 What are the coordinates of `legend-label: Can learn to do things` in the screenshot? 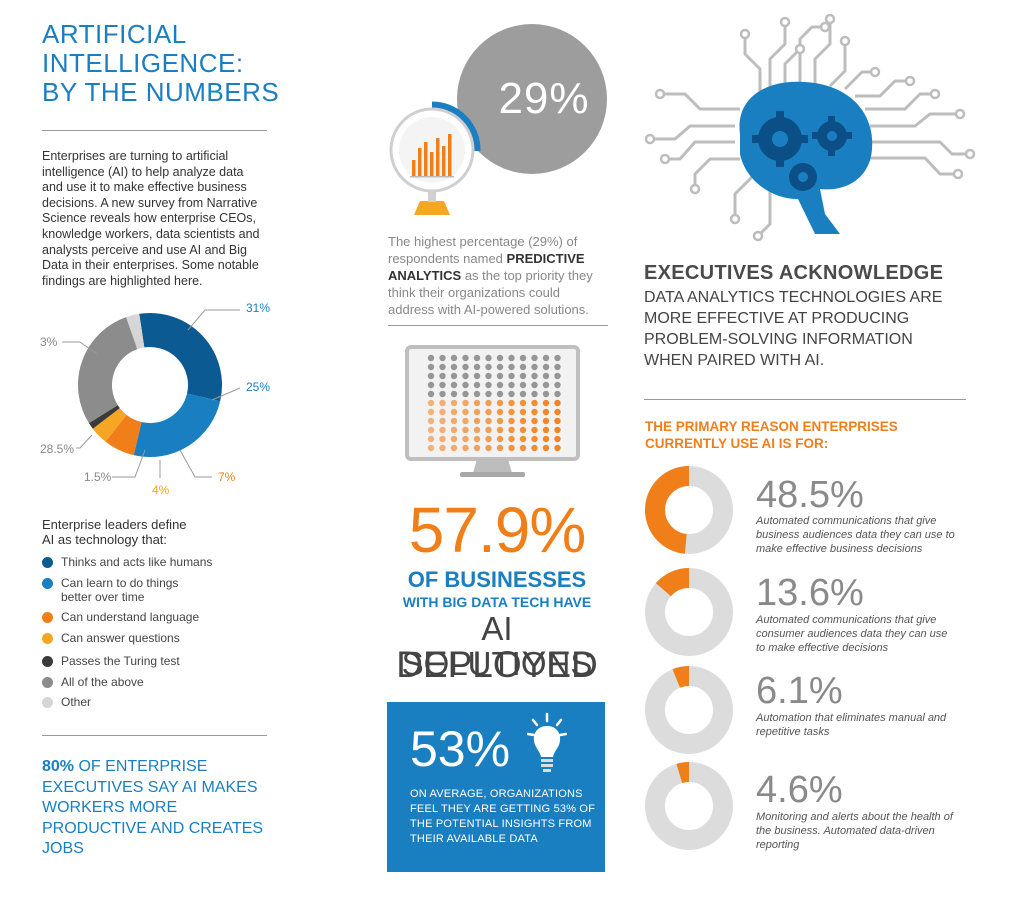 It's located at (120, 583).